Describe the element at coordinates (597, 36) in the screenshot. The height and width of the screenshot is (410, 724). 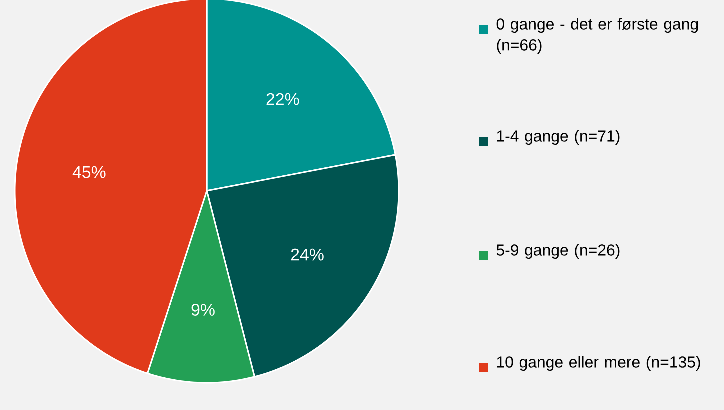
I see `legend-label: 0 gange - det er første gang (n=66)` at that location.